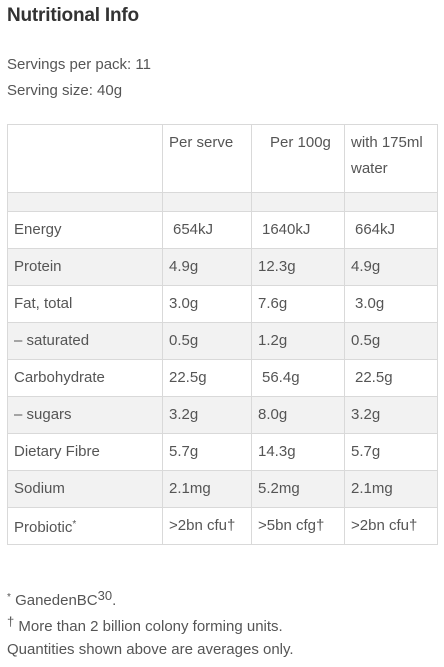 The height and width of the screenshot is (667, 444). What do you see at coordinates (298, 452) in the screenshot?
I see `cell-per-100g: 14.3g` at bounding box center [298, 452].